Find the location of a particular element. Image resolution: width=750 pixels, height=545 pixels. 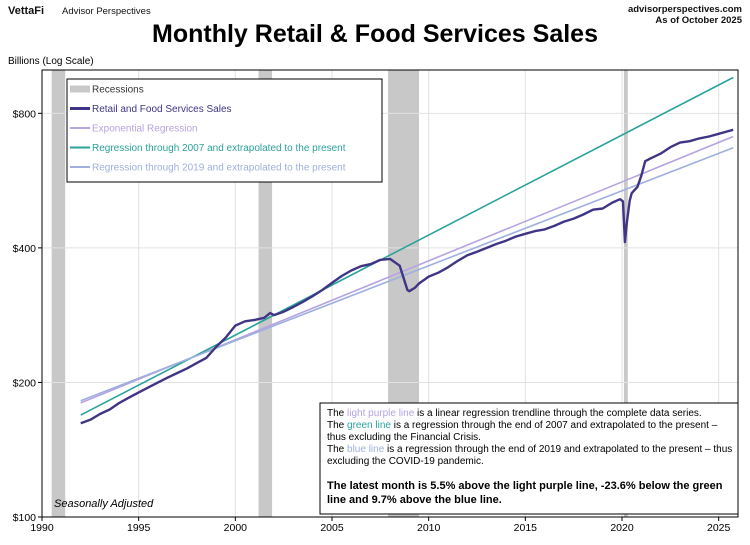

x-tick-label-2000: 2000 is located at coordinates (236, 528).